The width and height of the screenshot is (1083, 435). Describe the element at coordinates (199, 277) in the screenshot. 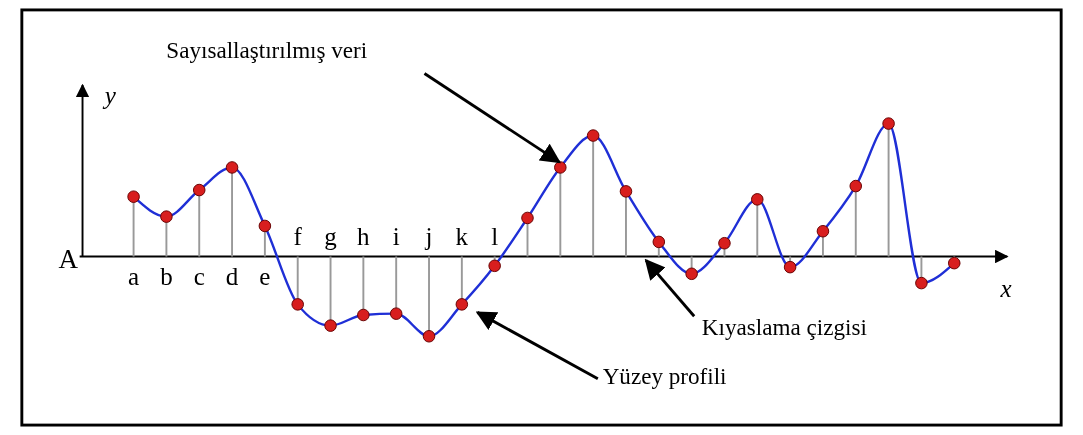

I see `x-tick-label: c` at that location.